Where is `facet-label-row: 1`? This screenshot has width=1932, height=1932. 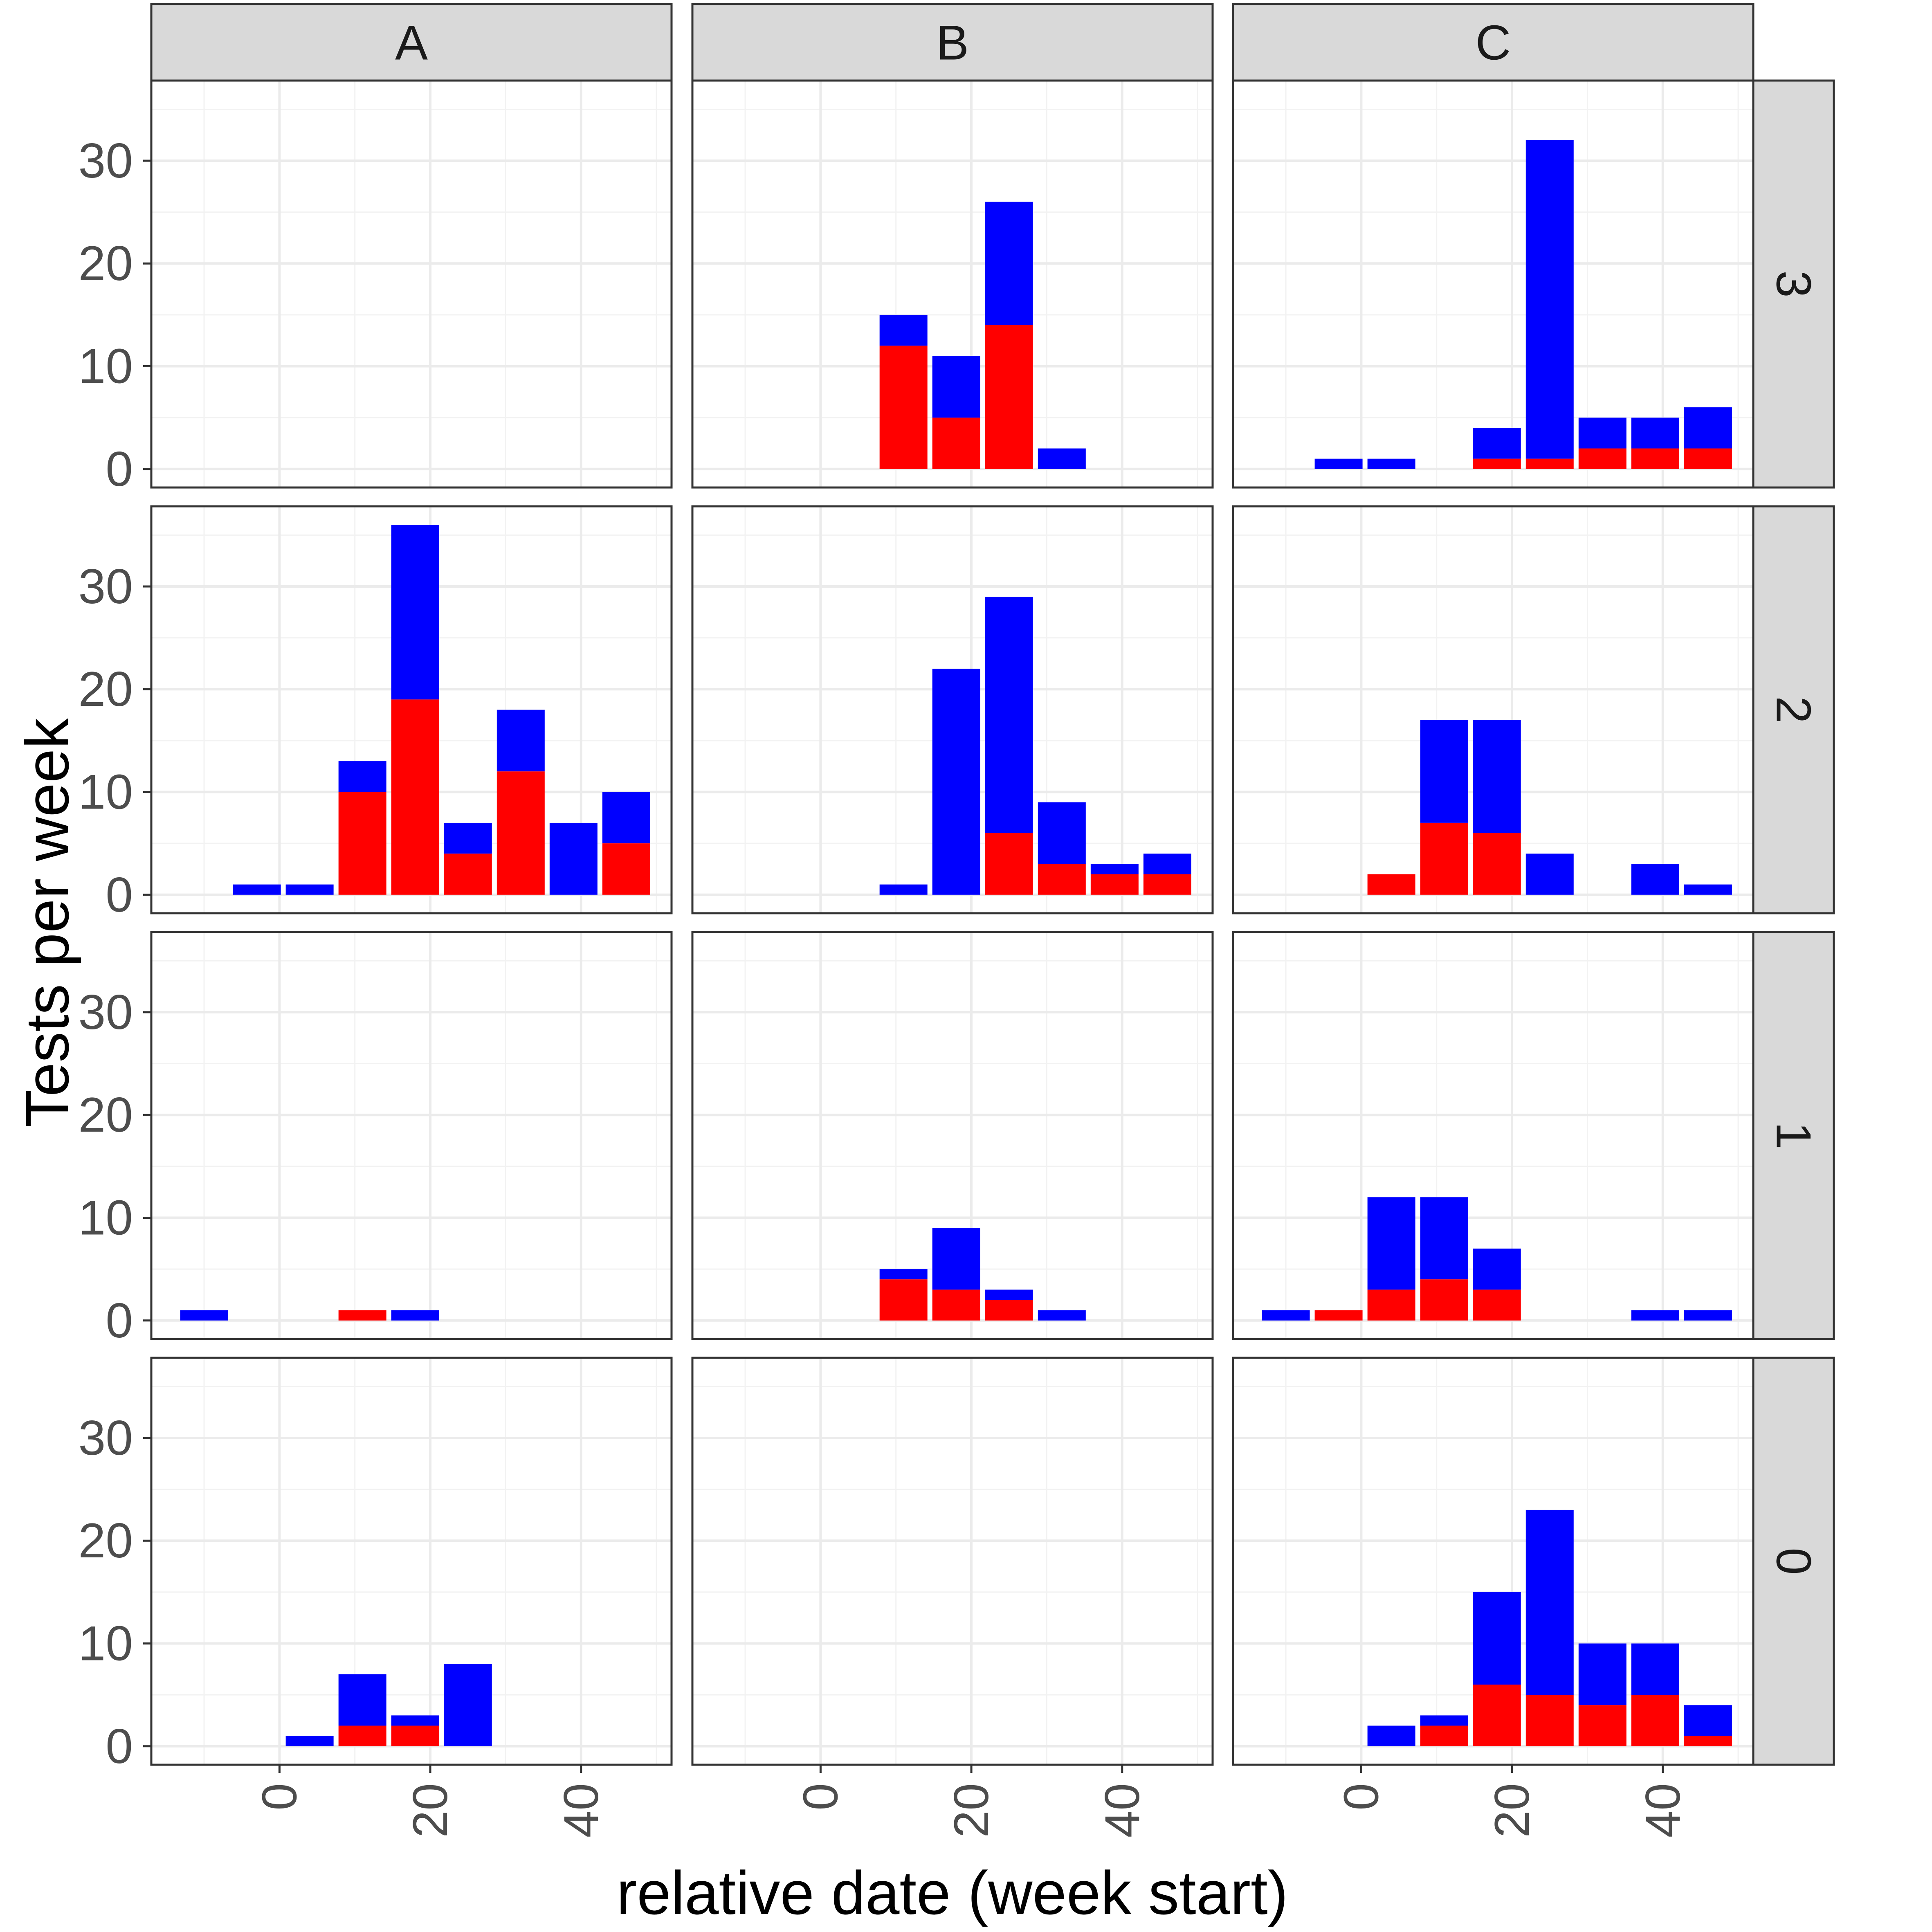 facet-label-row: 1 is located at coordinates (1794, 1136).